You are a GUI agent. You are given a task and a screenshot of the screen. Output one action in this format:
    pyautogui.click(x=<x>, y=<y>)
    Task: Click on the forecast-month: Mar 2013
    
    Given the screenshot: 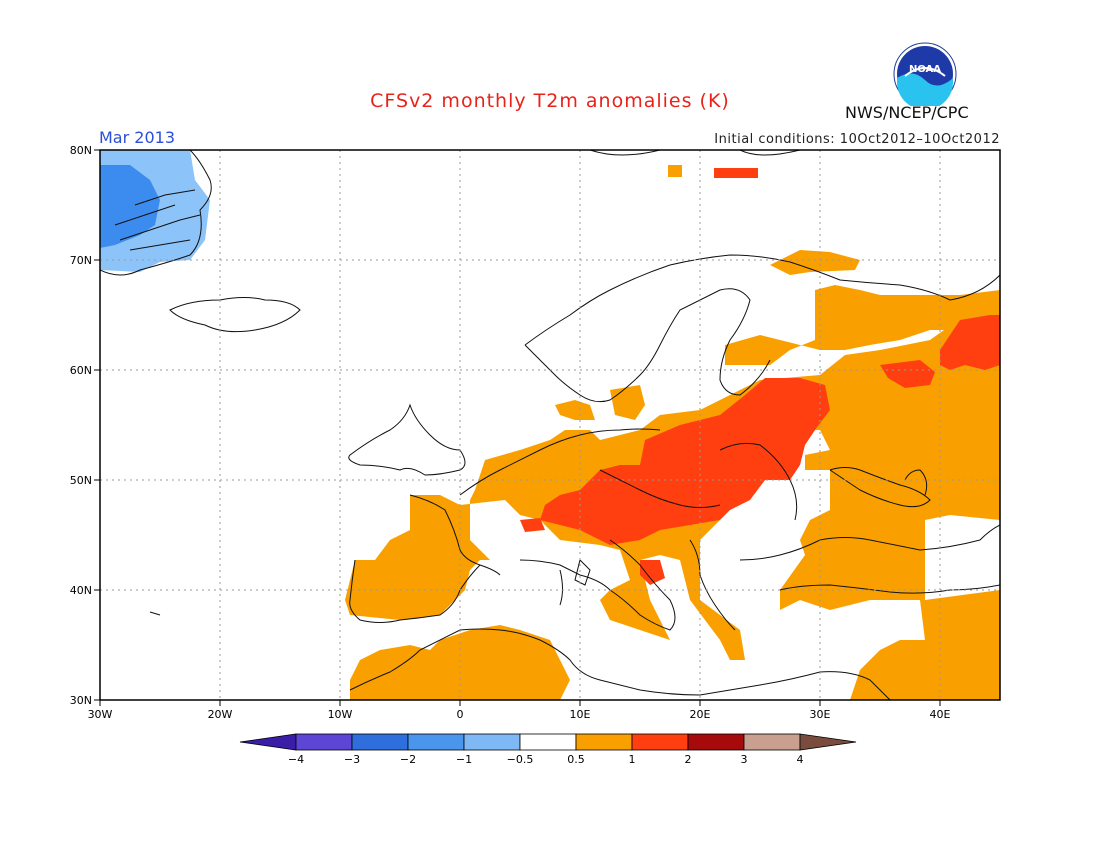 What is the action you would take?
    pyautogui.click(x=137, y=137)
    